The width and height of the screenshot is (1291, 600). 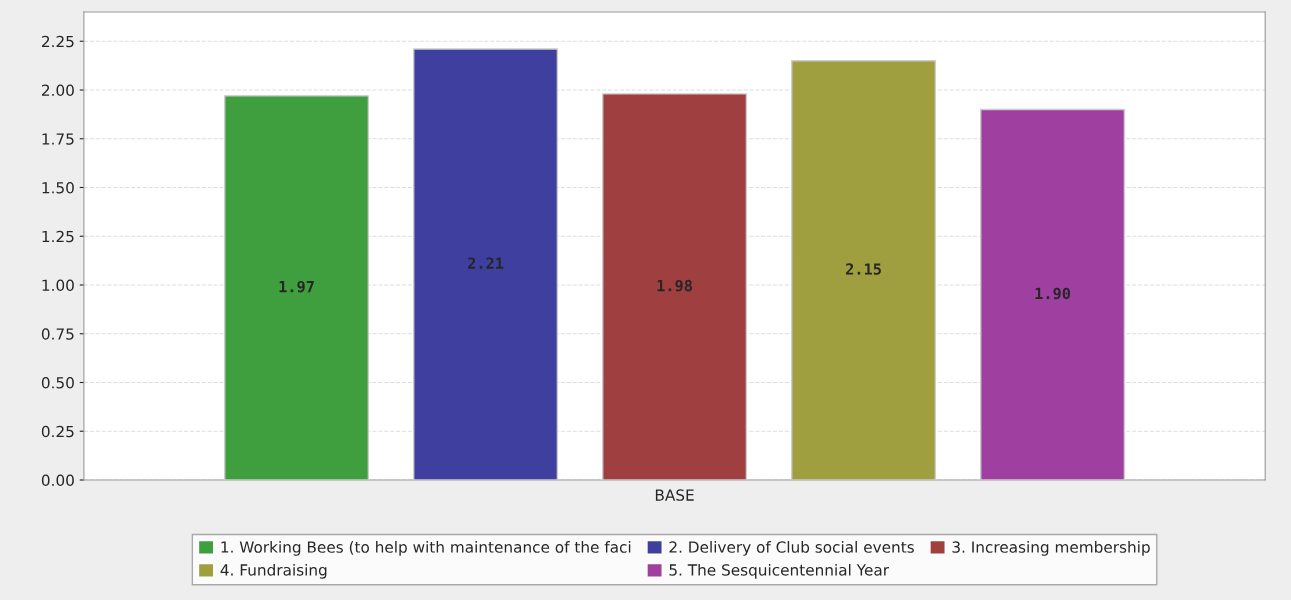 What do you see at coordinates (791, 548) in the screenshot?
I see `legend-label: 2. Delivery of Club social events` at bounding box center [791, 548].